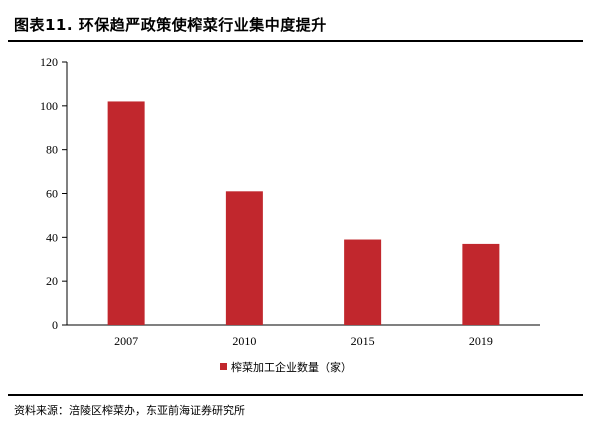 The image size is (591, 428). Describe the element at coordinates (223, 366) in the screenshot. I see `legend-swatch` at that location.